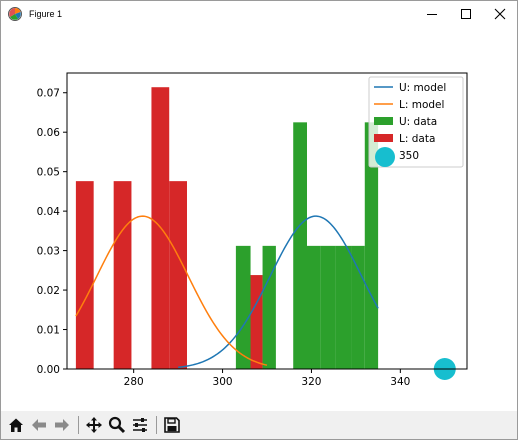  I want to click on back-button, so click(39, 425).